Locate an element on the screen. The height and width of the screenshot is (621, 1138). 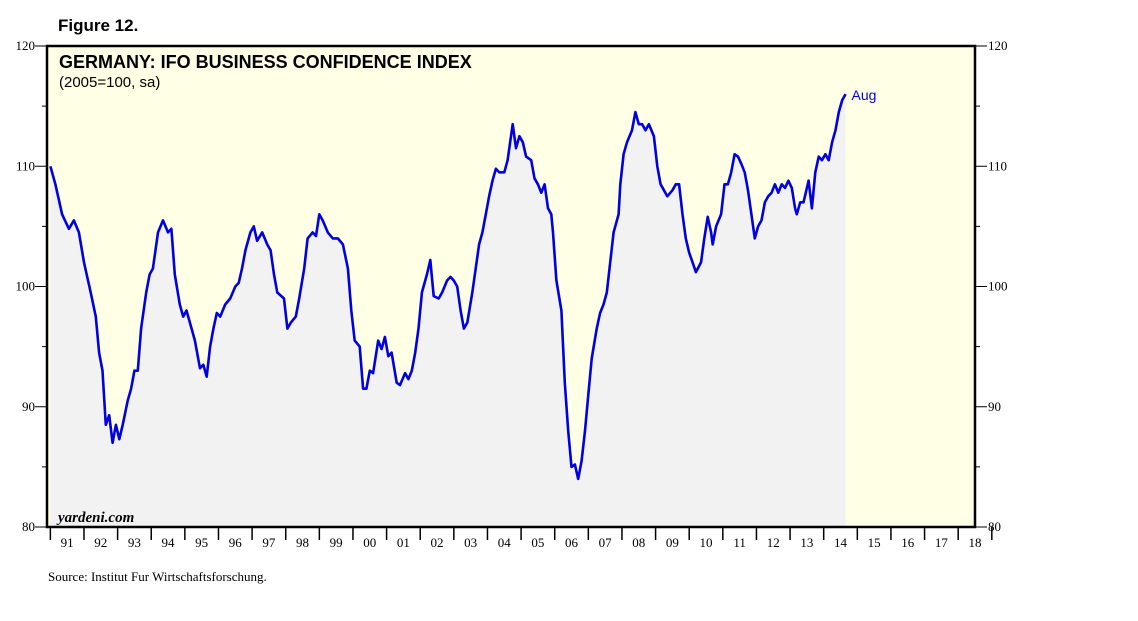
x-tick-label: 14 is located at coordinates (841, 542).